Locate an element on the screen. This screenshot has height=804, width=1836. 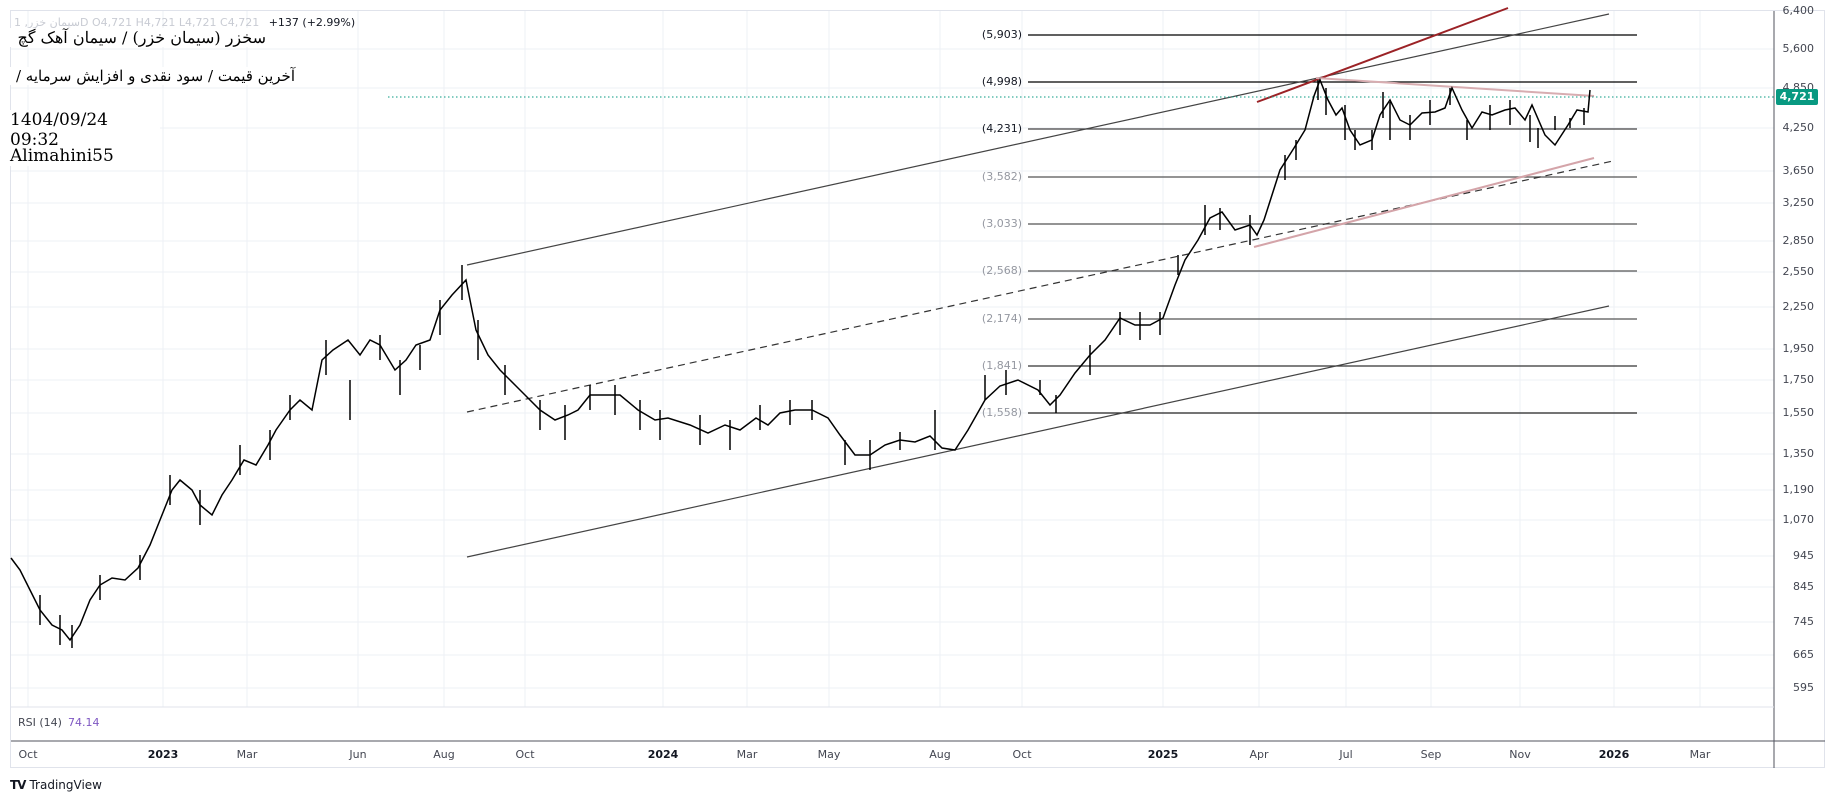
price-tick: 3,250 is located at coordinates (1798, 202).